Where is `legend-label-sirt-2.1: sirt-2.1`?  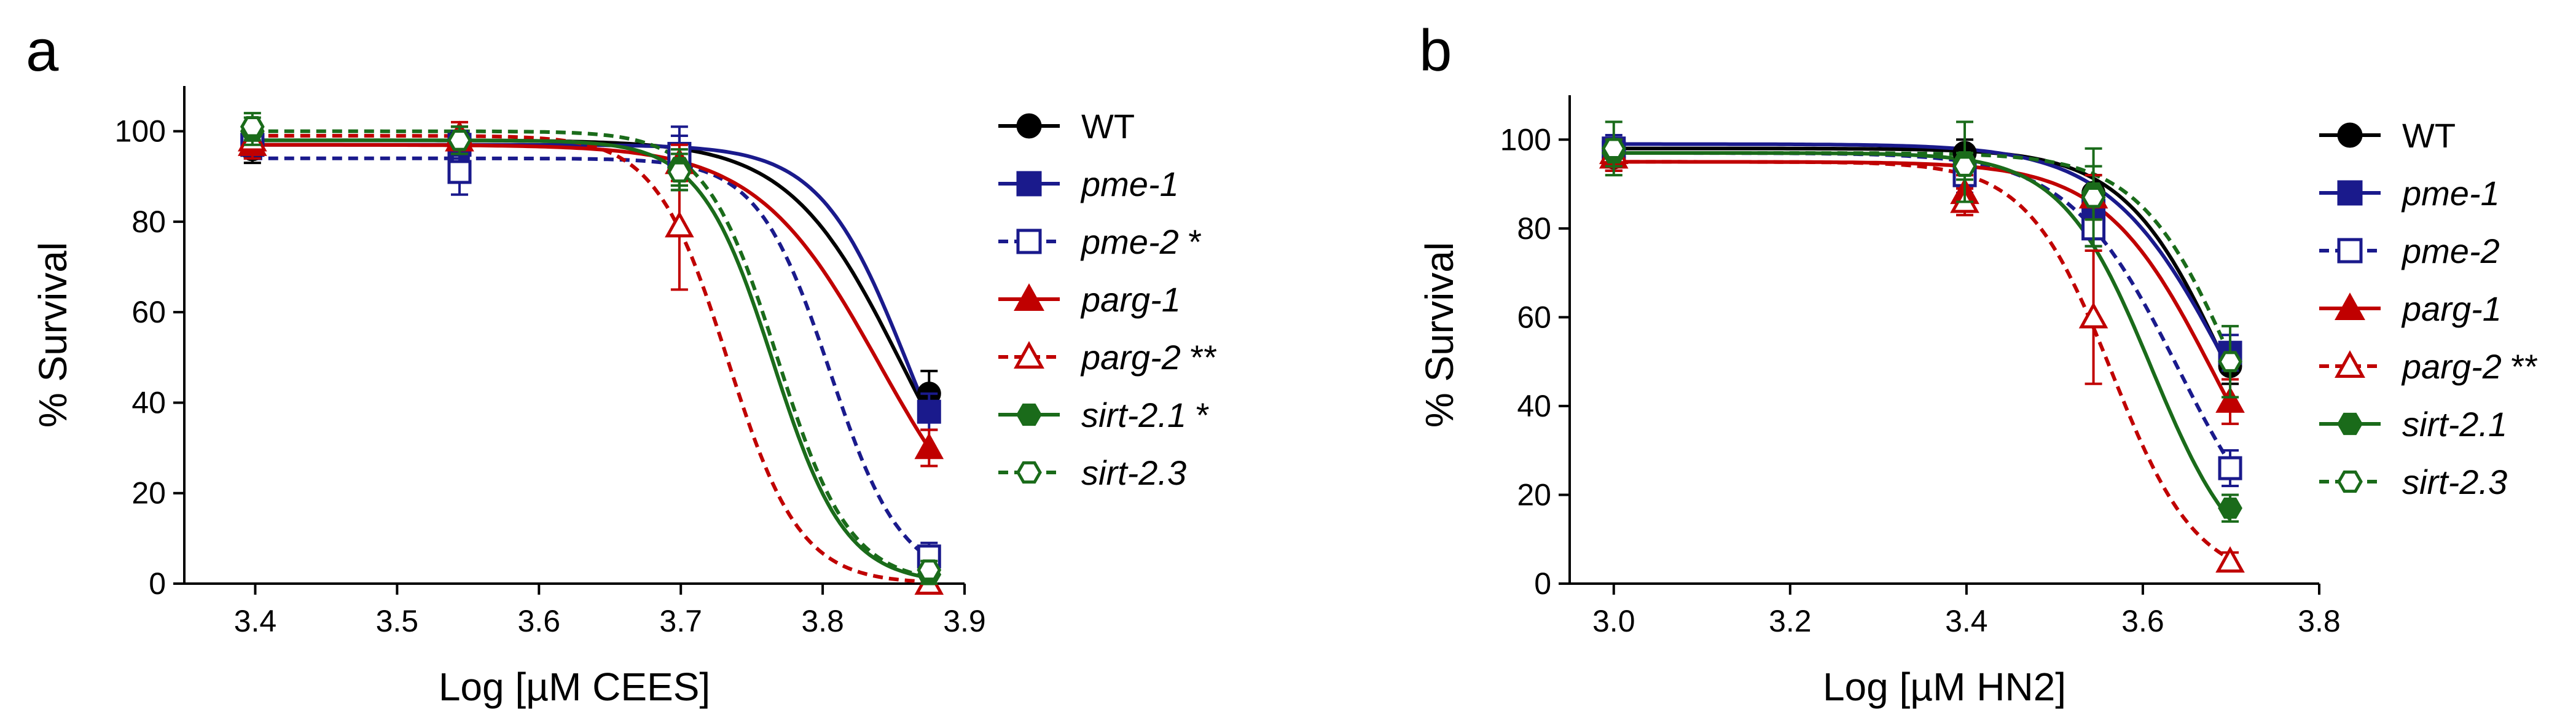
legend-label-sirt-2.1: sirt-2.1 is located at coordinates (2454, 424).